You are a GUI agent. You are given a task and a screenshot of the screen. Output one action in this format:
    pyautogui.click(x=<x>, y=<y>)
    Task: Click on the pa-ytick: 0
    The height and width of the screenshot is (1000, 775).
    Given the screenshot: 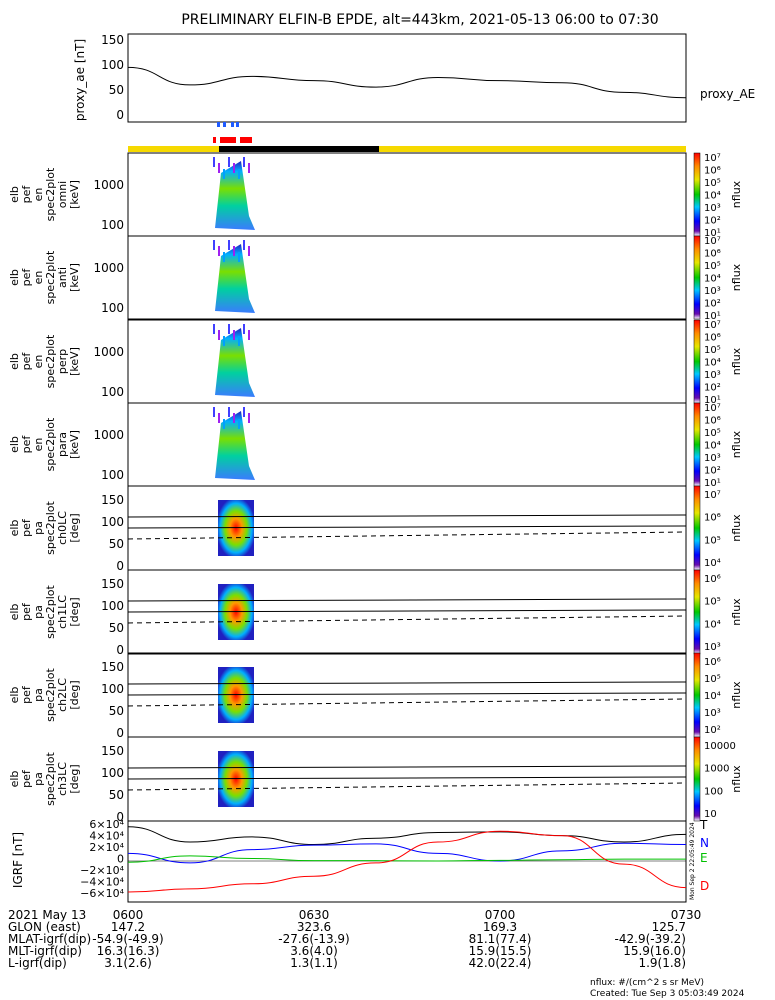 What is the action you would take?
    pyautogui.click(x=120, y=566)
    